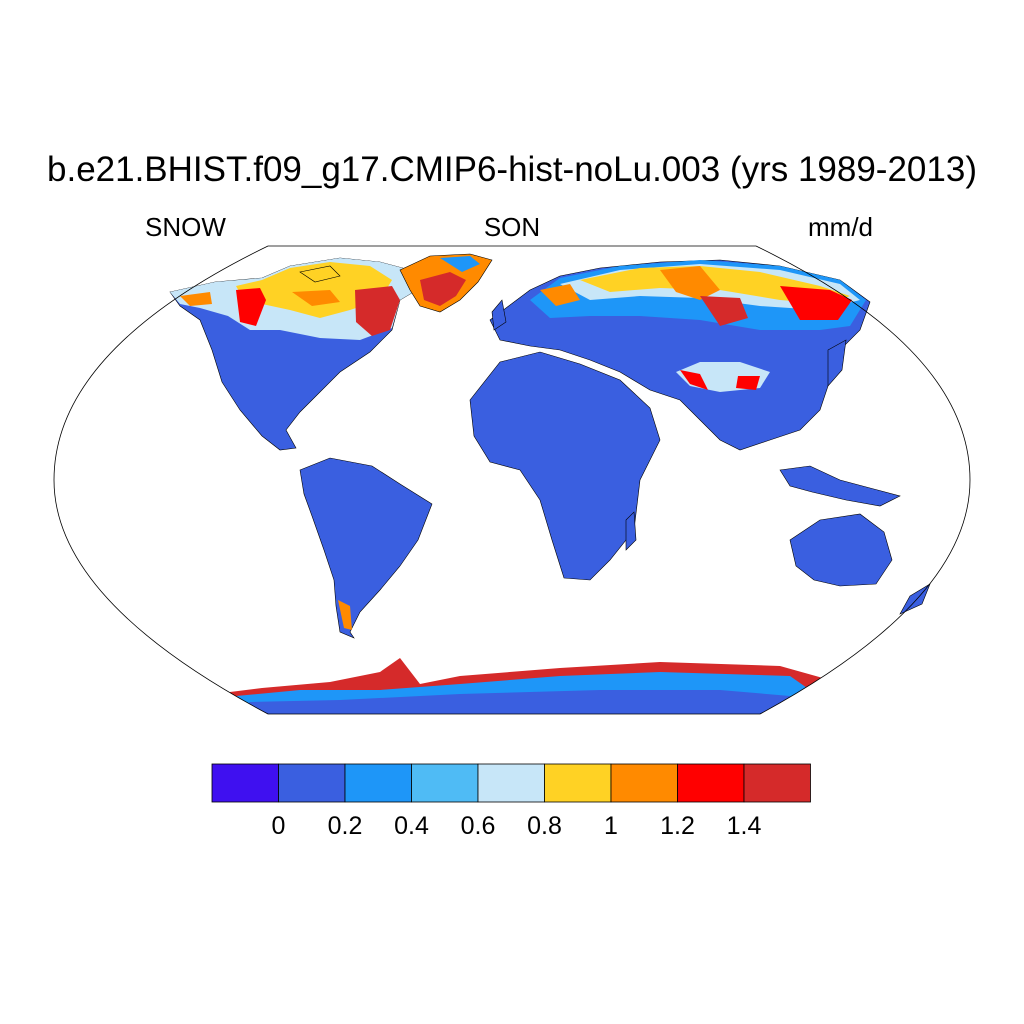  What do you see at coordinates (185, 227) in the screenshot?
I see `variable-label: SNOW` at bounding box center [185, 227].